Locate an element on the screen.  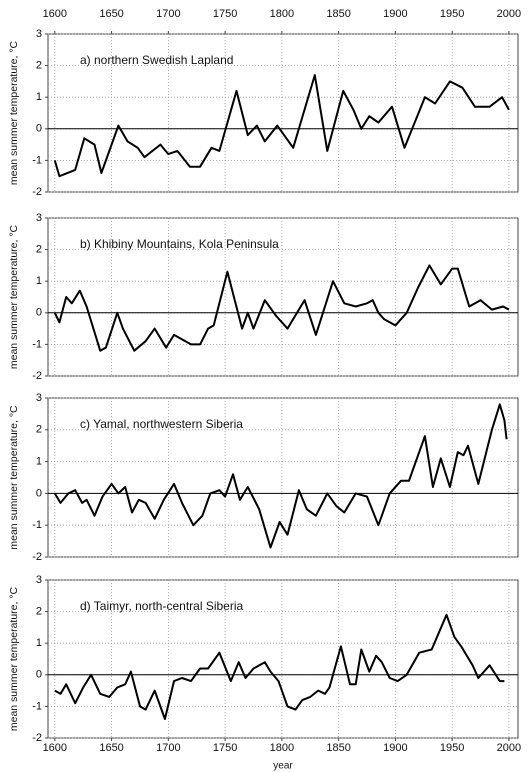
panel-title: a) northern Swedish Lapland is located at coordinates (156, 60).